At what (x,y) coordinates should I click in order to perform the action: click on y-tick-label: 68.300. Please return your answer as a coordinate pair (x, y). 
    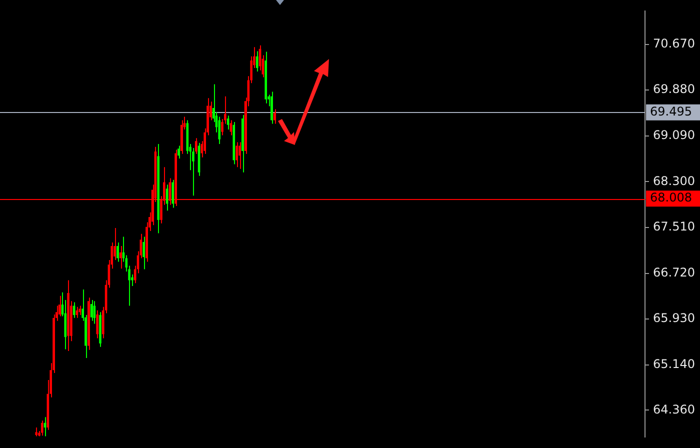
    Looking at the image, I should click on (674, 181).